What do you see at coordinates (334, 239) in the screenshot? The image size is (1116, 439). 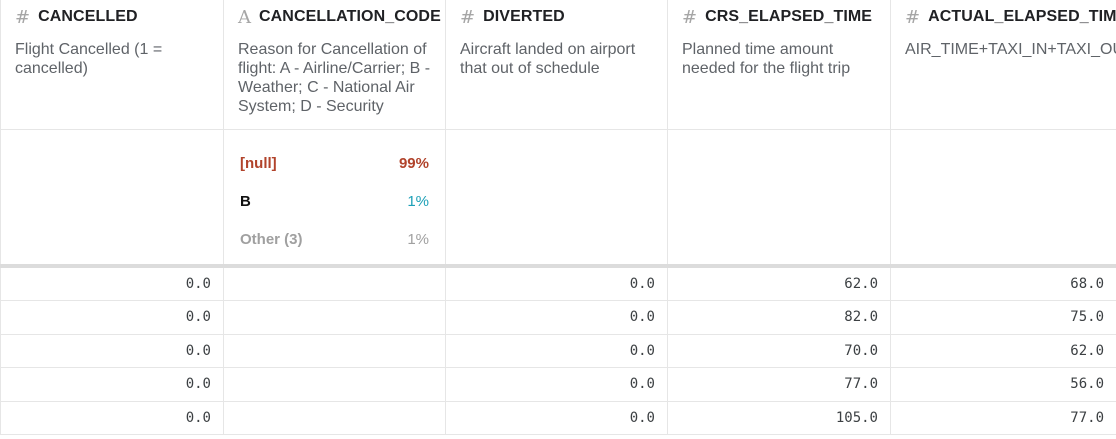 I see `stat-row-other: Other (3) 1%` at bounding box center [334, 239].